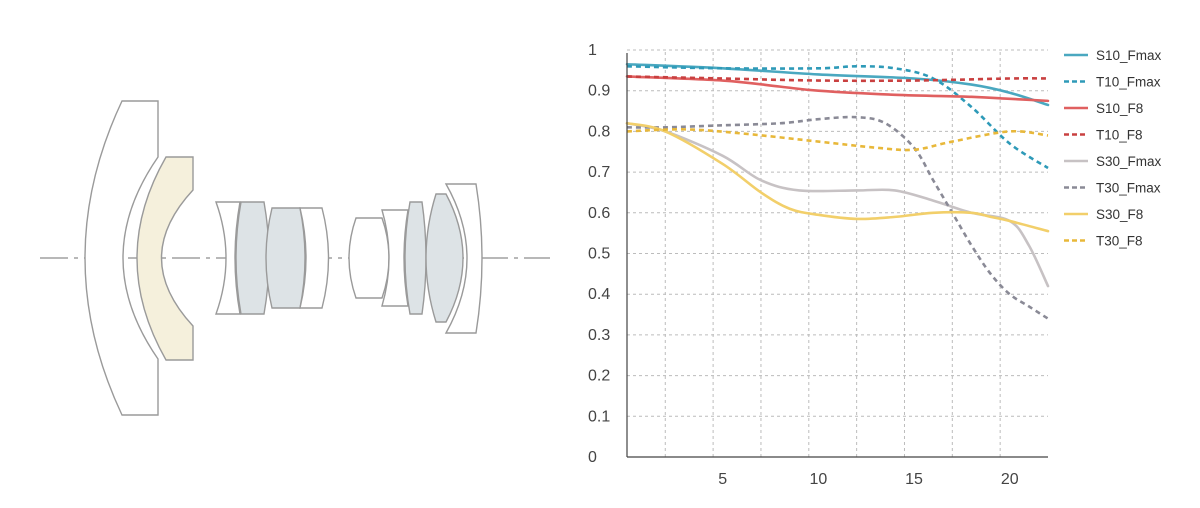 This screenshot has width=1200, height=508. Describe the element at coordinates (1129, 161) in the screenshot. I see `legend-label: S30_Fmax` at that location.